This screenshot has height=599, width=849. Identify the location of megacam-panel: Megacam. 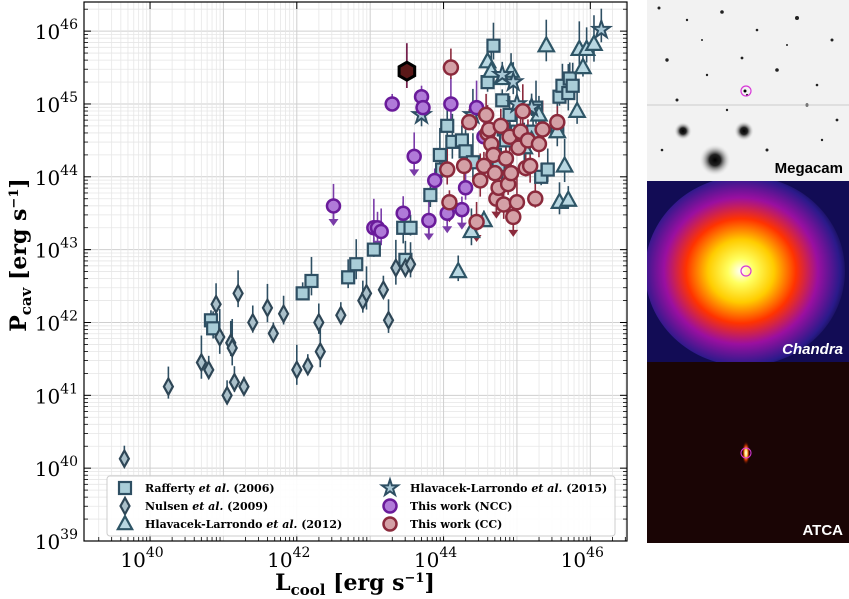
(748, 90).